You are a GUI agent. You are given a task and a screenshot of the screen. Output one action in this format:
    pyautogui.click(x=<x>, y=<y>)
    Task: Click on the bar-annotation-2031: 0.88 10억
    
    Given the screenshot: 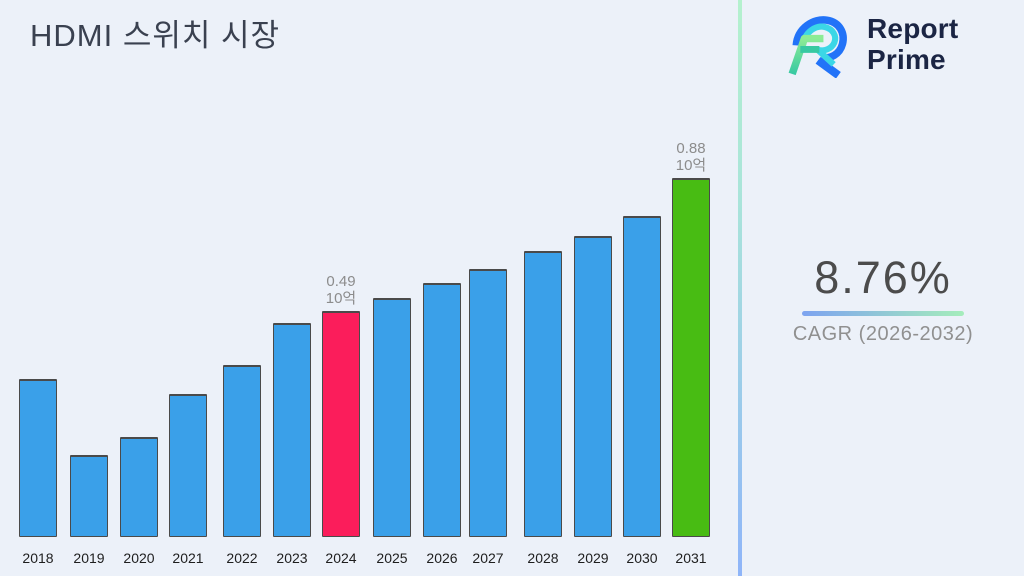 What is the action you would take?
    pyautogui.click(x=691, y=157)
    